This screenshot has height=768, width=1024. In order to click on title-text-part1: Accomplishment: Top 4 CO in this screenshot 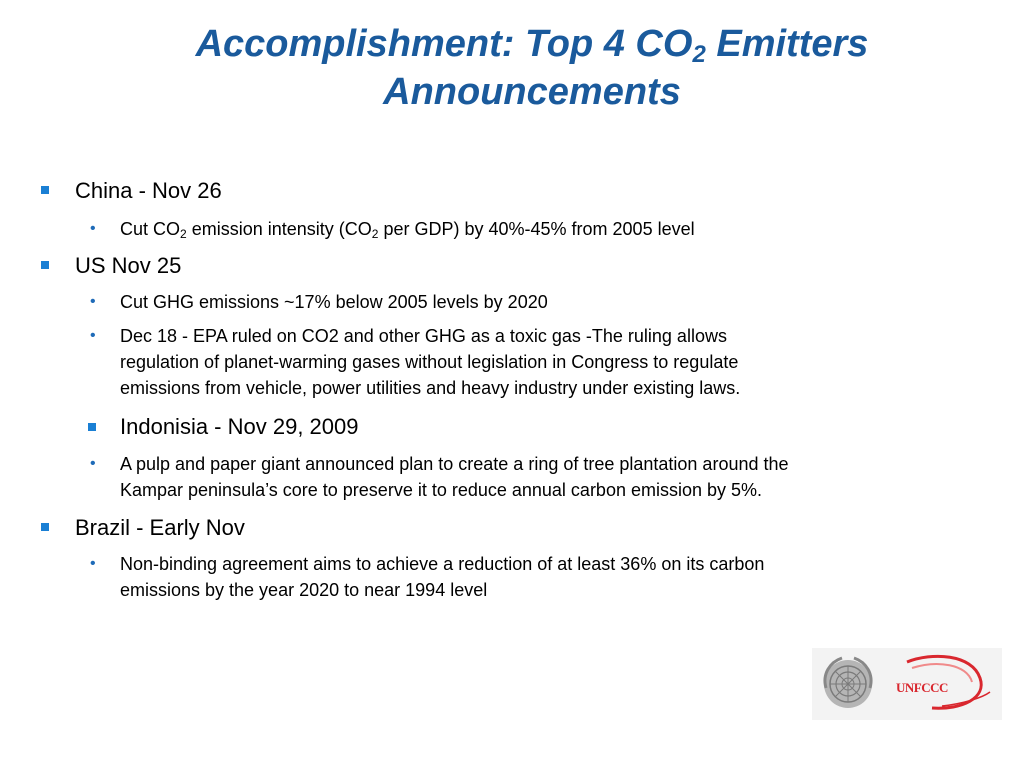, I will do `click(444, 44)`.